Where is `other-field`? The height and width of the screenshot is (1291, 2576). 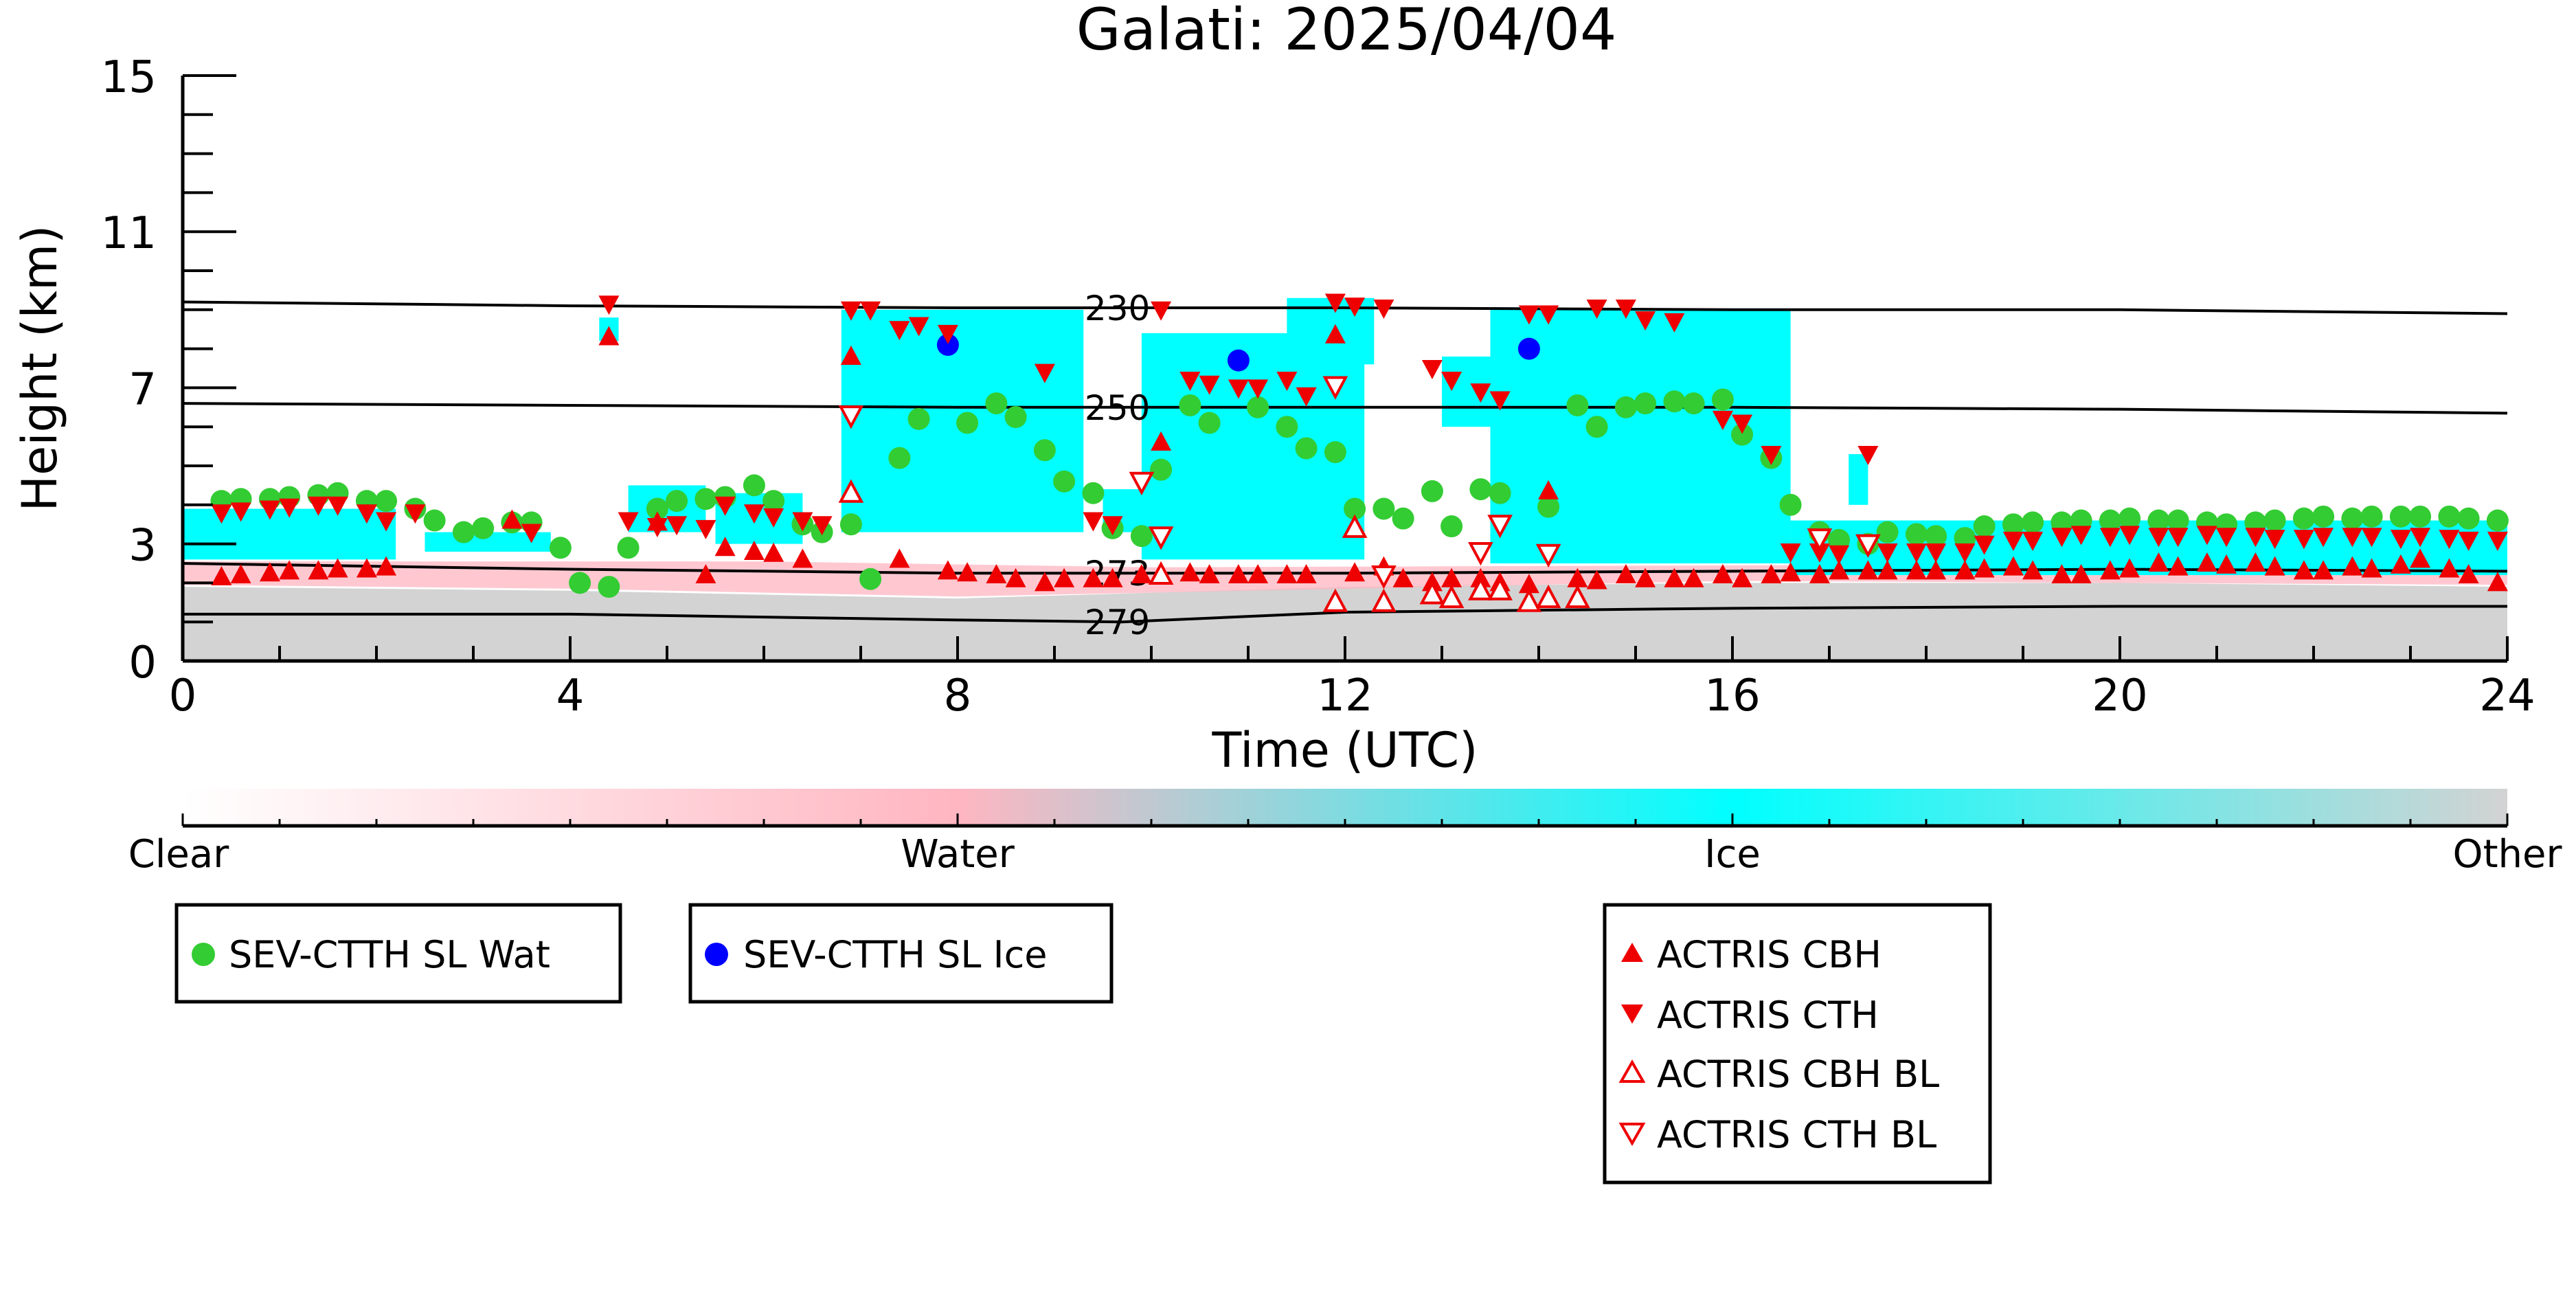 other-field is located at coordinates (1345, 622).